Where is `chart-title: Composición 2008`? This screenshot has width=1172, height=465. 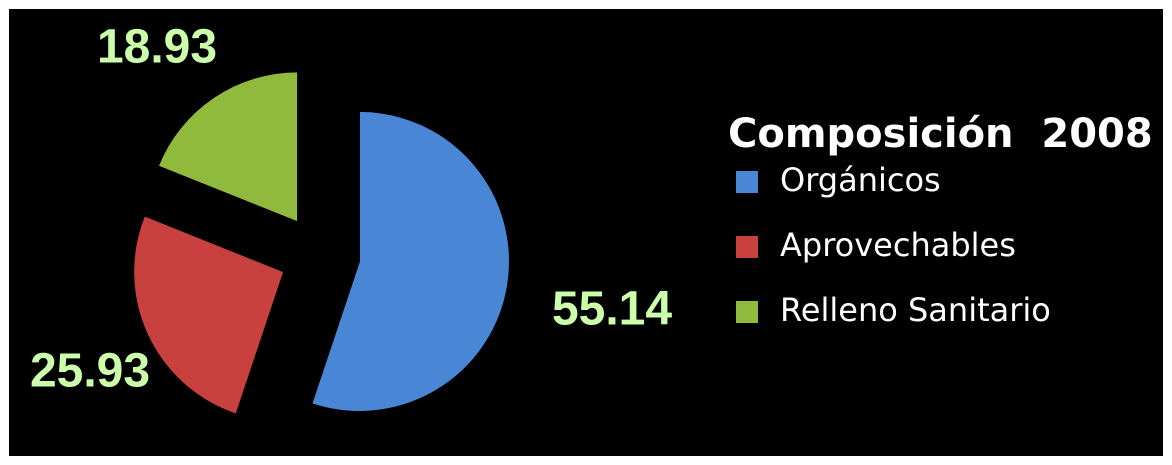
chart-title: Composición 2008 is located at coordinates (940, 134).